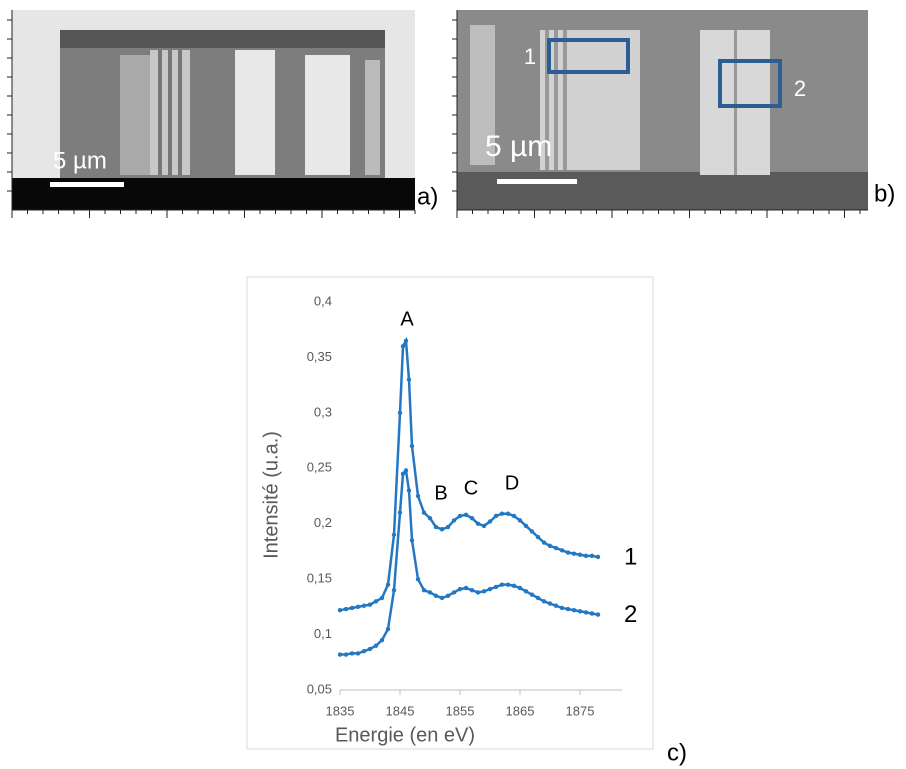 The height and width of the screenshot is (769, 906). What do you see at coordinates (471, 488) in the screenshot?
I see `annotation: C` at bounding box center [471, 488].